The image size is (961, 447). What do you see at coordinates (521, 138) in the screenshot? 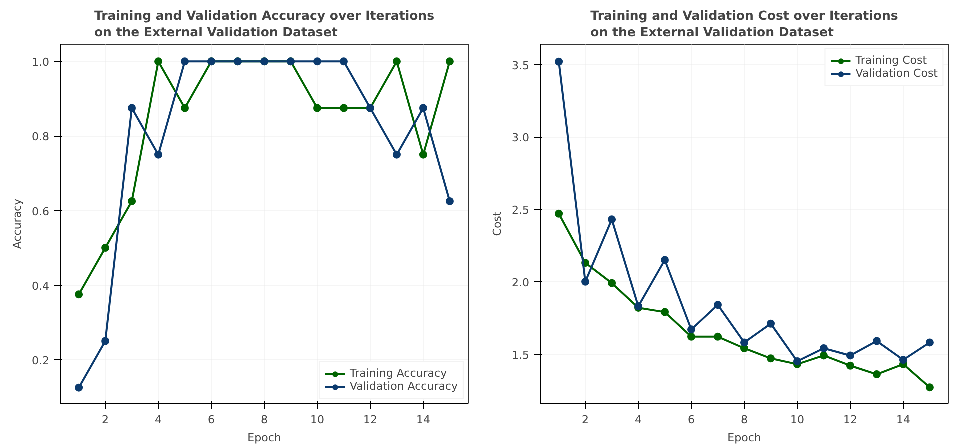
I see `y-tick-label: 3.0` at bounding box center [521, 138].